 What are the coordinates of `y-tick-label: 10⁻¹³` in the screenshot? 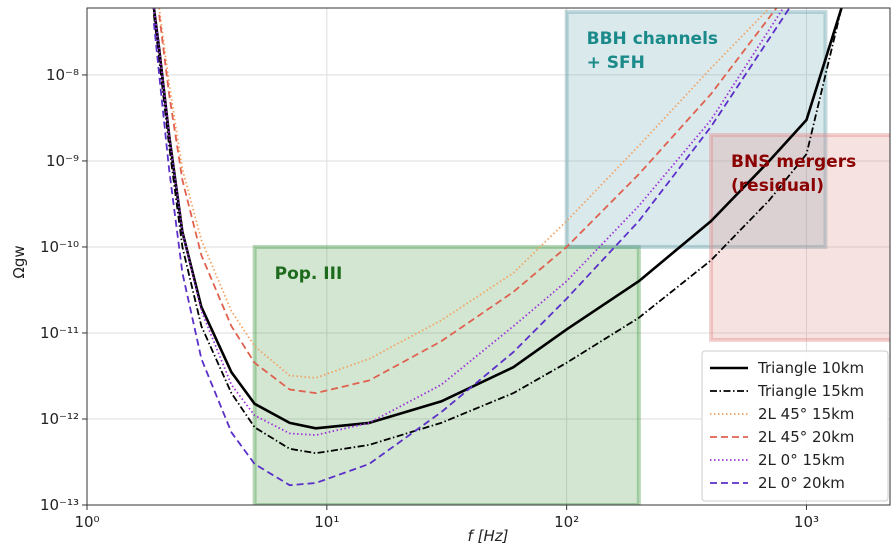 It's located at (59, 505).